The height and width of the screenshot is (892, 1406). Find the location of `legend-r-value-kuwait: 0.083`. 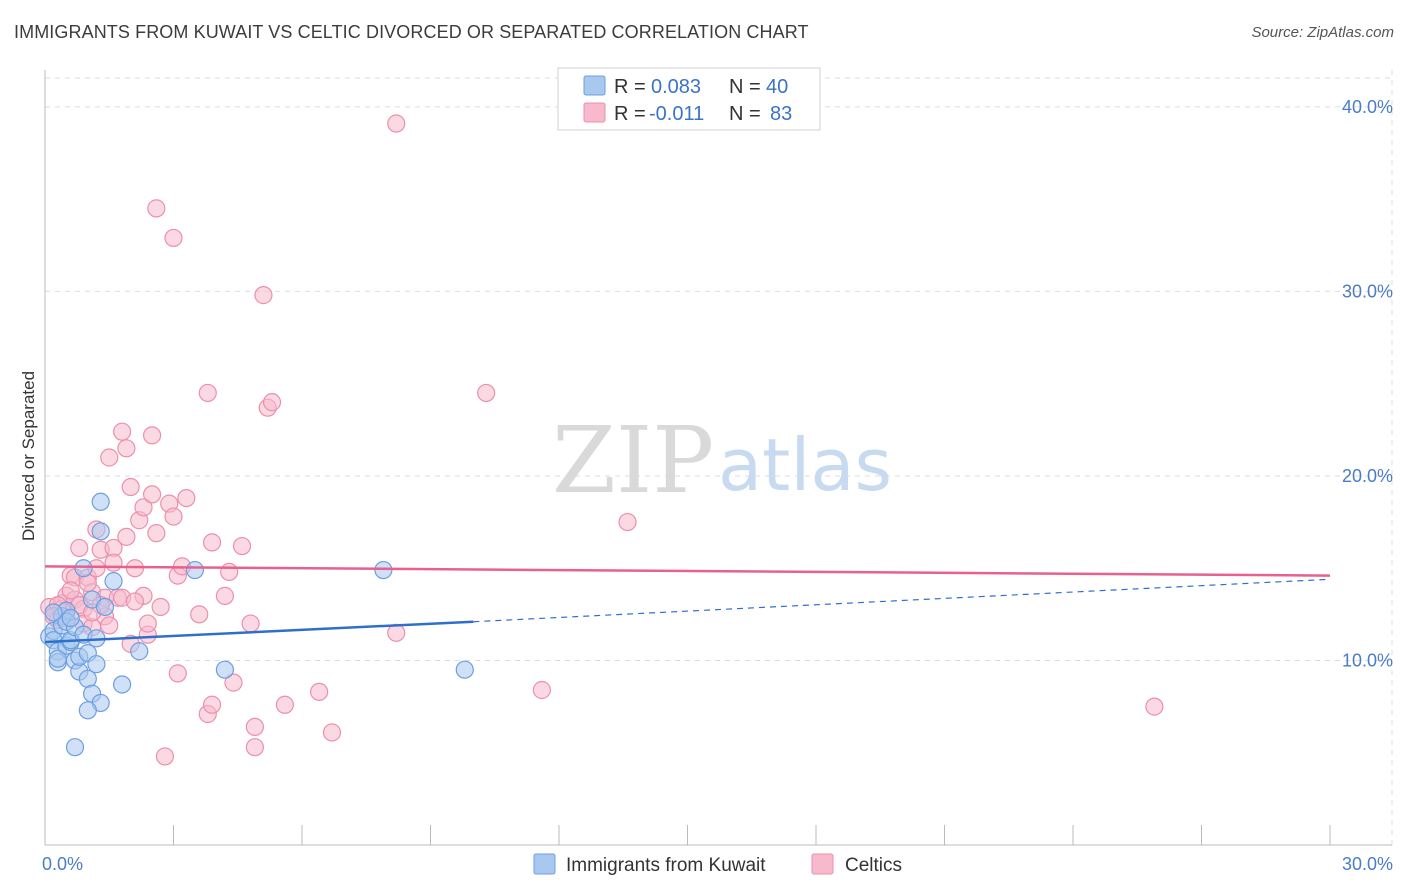

legend-r-value-kuwait: 0.083 is located at coordinates (676, 87).